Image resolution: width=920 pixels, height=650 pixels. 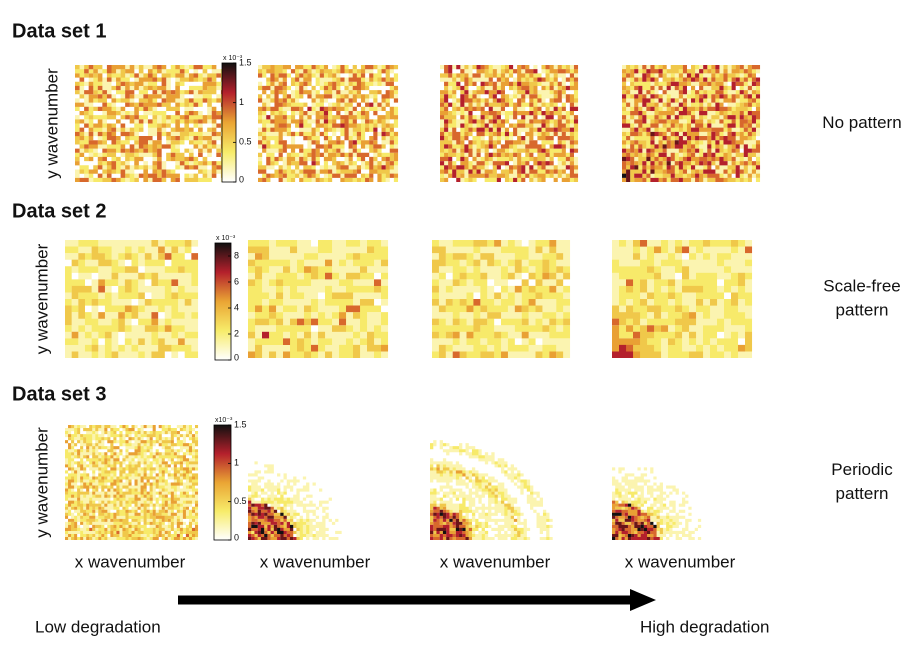 What do you see at coordinates (236, 333) in the screenshot?
I see `colorbar-tick-label: 2` at bounding box center [236, 333].